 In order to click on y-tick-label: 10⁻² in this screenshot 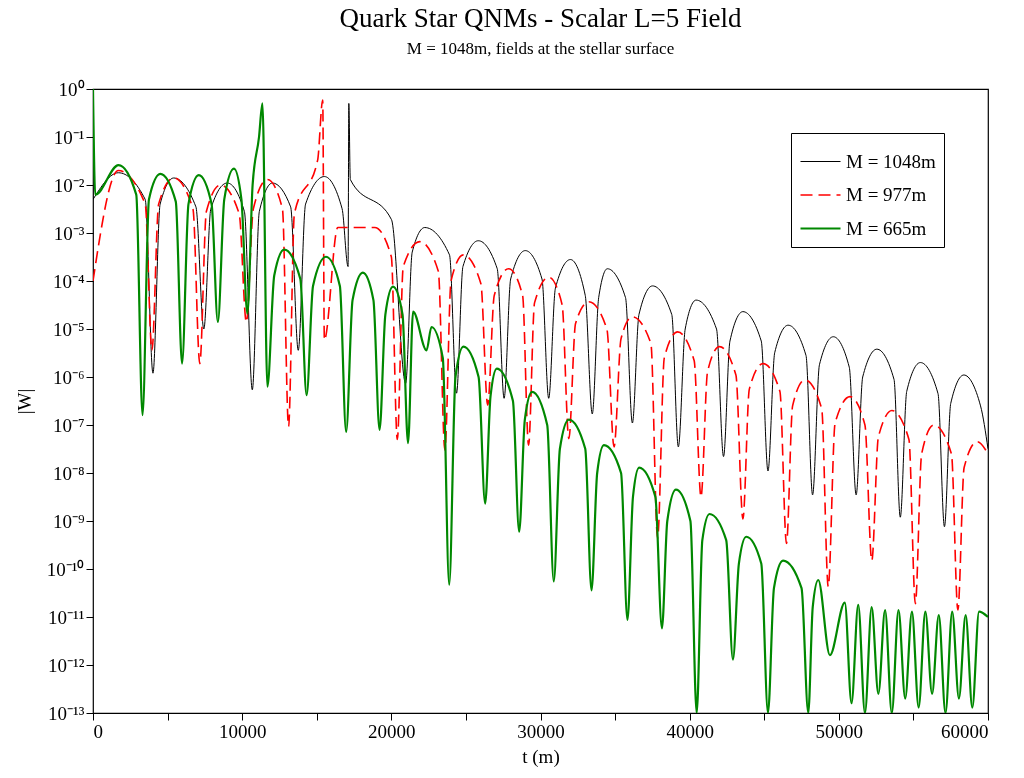, I will do `click(69, 185)`.